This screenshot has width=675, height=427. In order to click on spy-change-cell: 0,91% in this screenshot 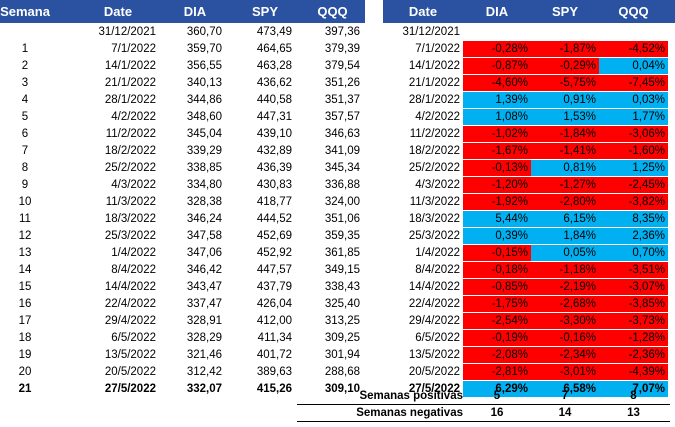, I will do `click(565, 100)`.